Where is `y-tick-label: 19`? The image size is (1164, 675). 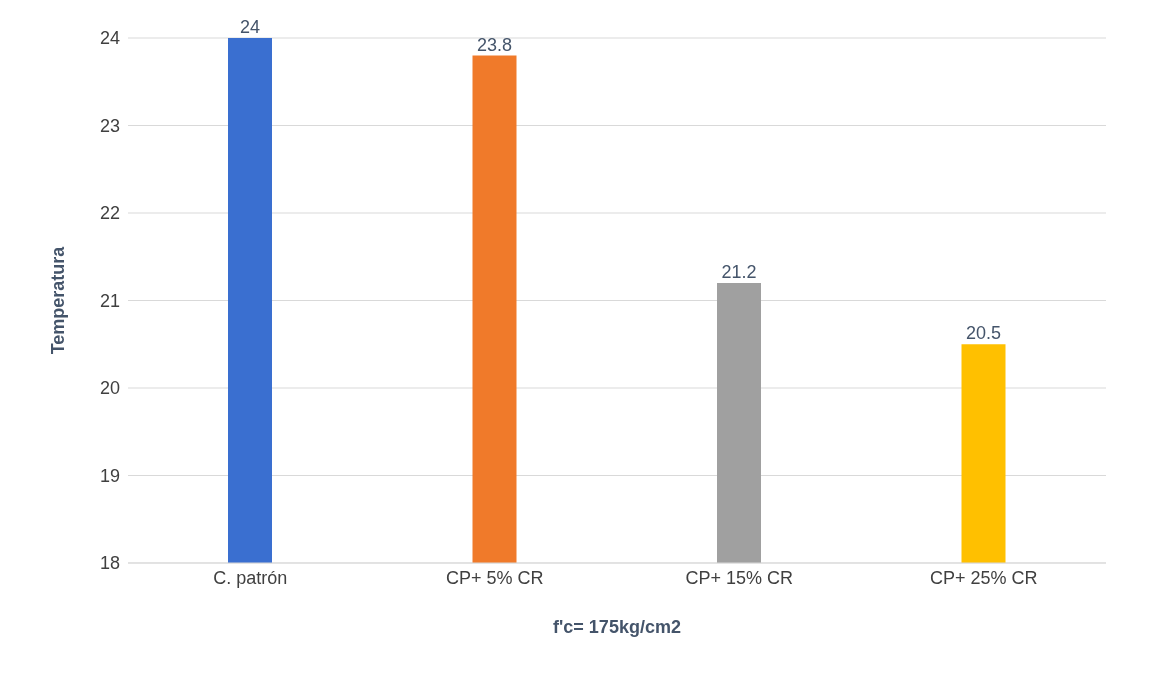
y-tick-label: 19 is located at coordinates (109, 475).